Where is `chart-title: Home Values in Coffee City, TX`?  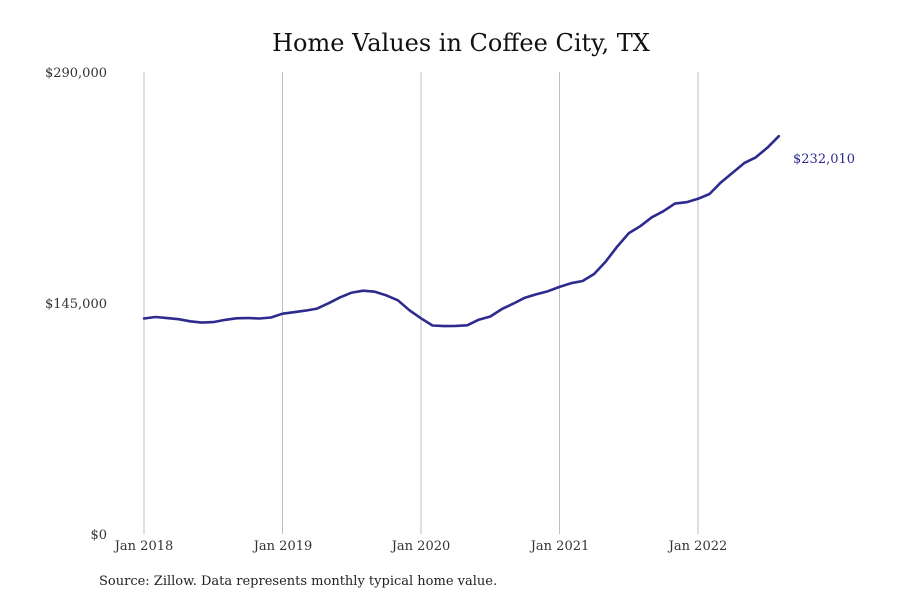 chart-title: Home Values in Coffee City, TX is located at coordinates (461, 43).